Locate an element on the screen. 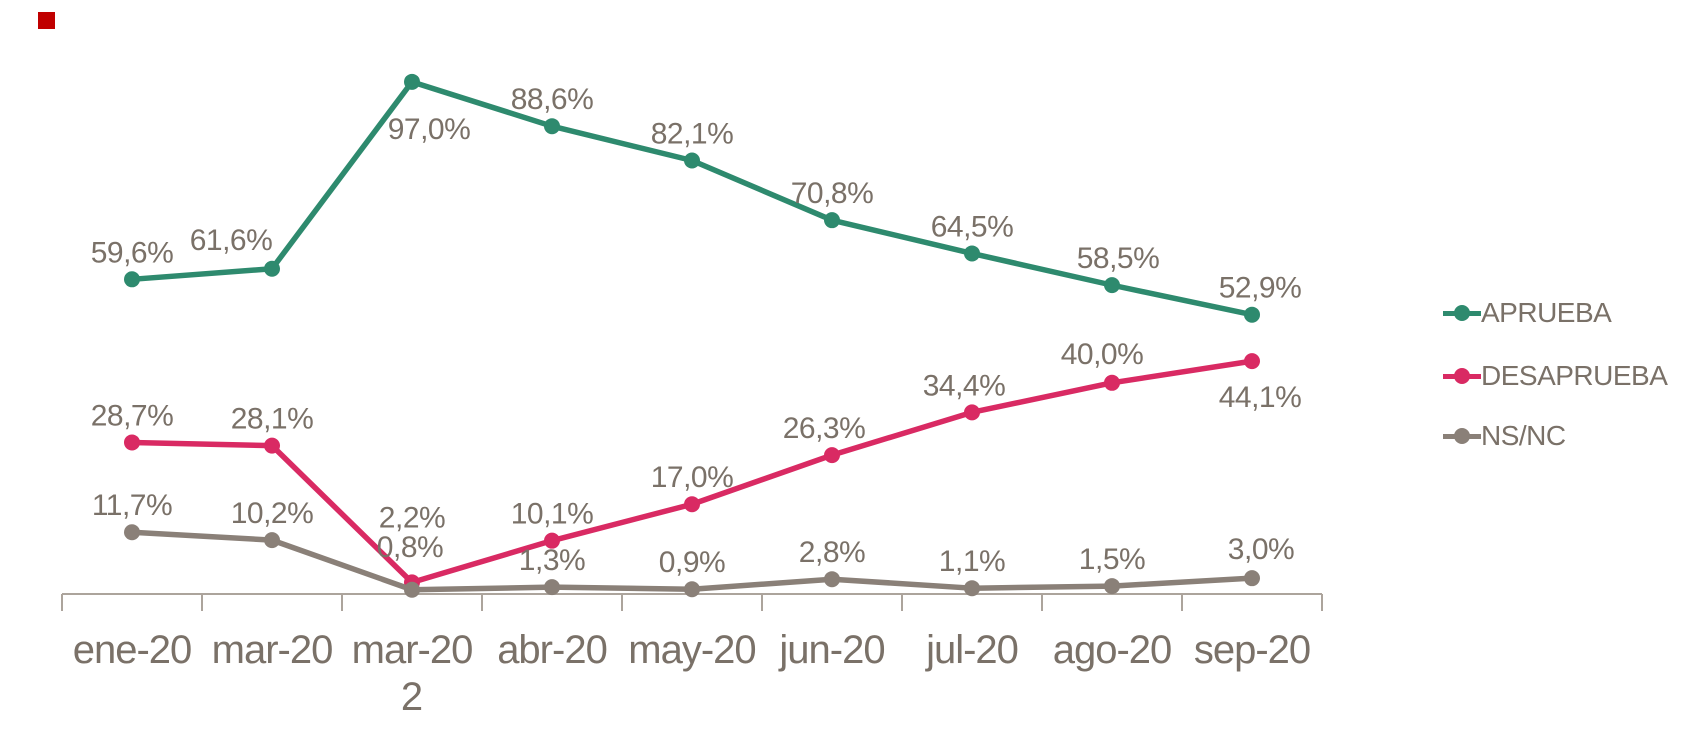 This screenshot has width=1700, height=746. data-label: 82,1% is located at coordinates (692, 134).